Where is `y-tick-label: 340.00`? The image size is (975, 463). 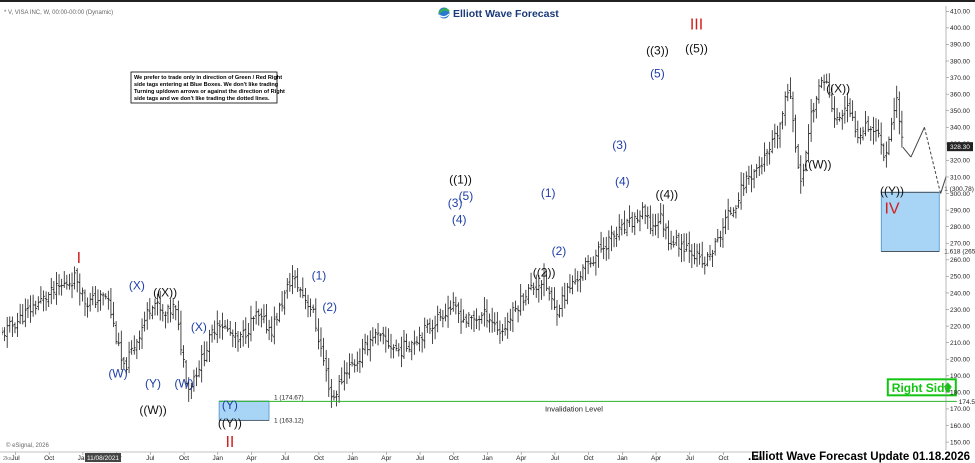 y-tick-label: 340.00 is located at coordinates (960, 128).